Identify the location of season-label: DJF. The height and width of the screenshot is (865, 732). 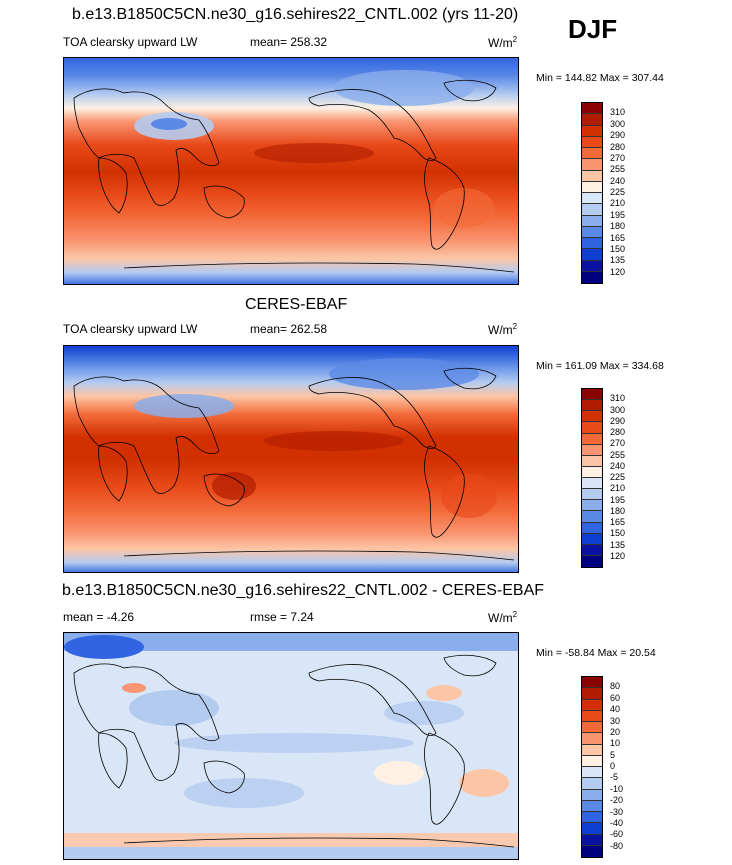
(593, 29).